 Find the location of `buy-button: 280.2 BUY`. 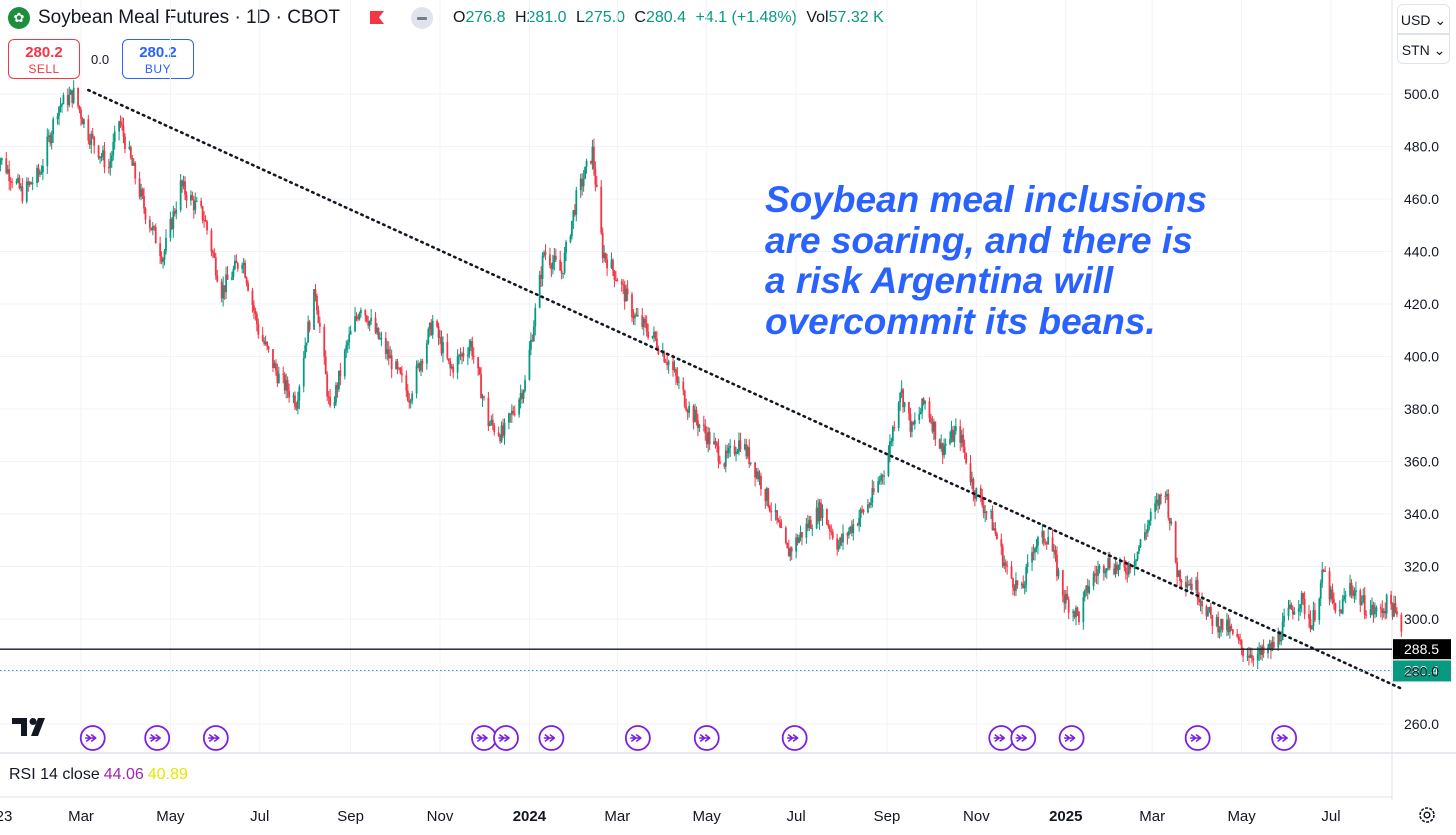

buy-button: 280.2 BUY is located at coordinates (158, 59).